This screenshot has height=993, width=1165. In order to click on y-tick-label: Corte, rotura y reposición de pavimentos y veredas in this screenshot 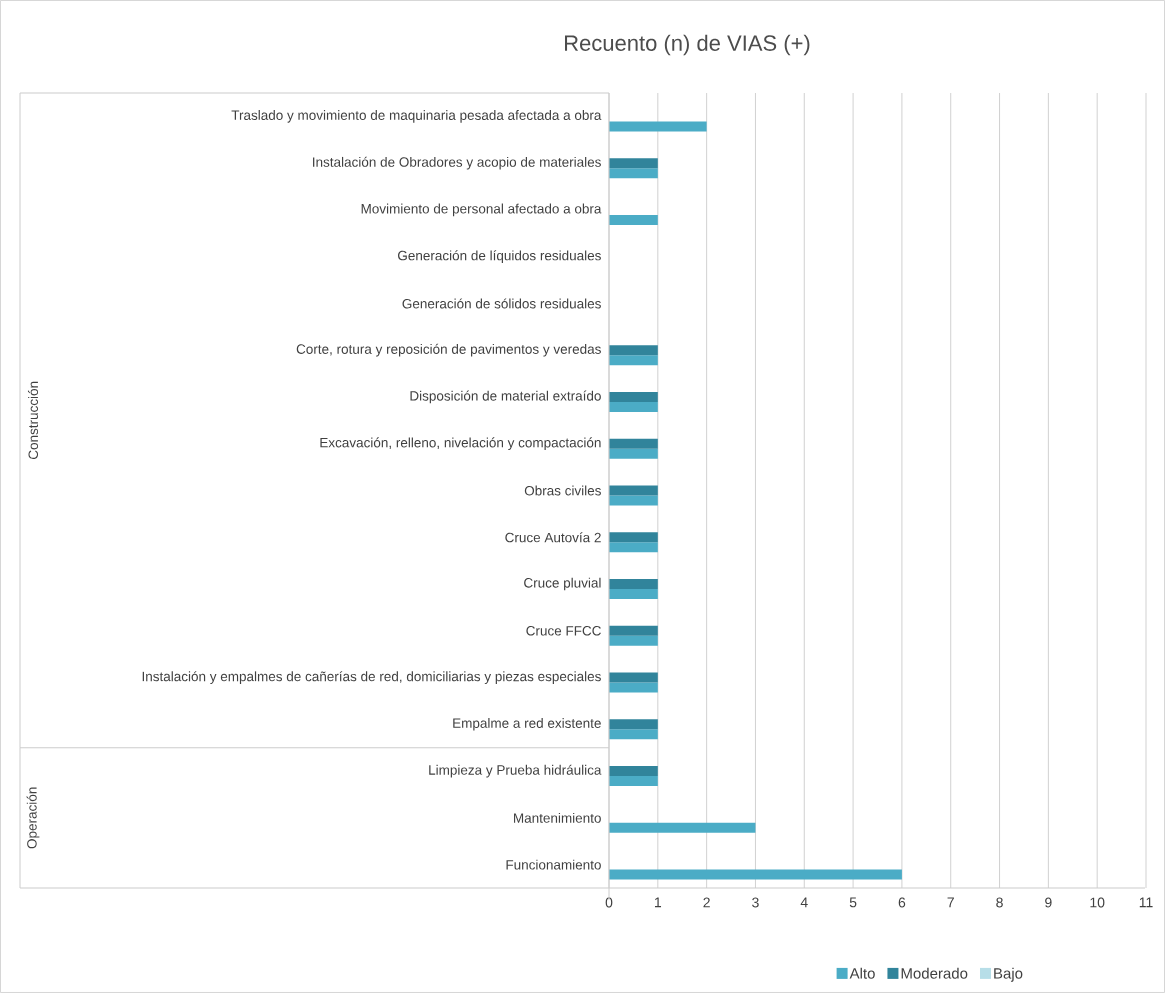, I will do `click(448, 350)`.